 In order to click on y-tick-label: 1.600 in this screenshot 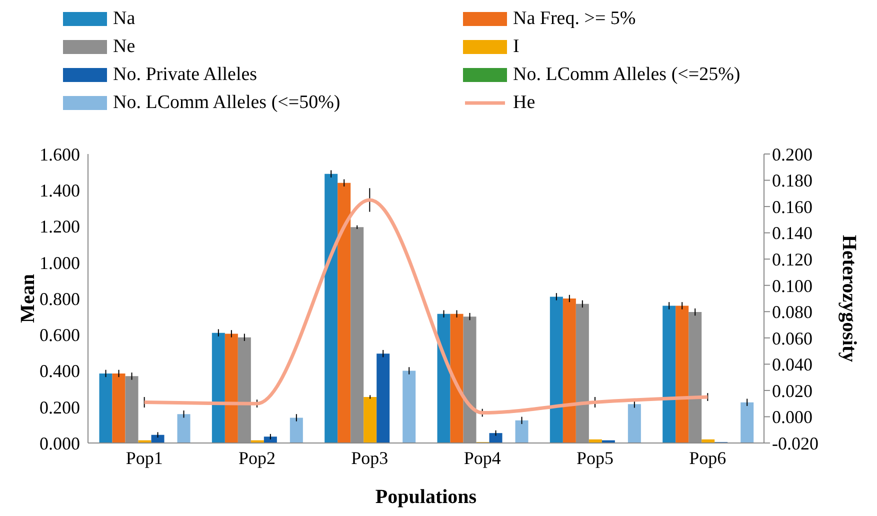, I will do `click(60, 154)`.